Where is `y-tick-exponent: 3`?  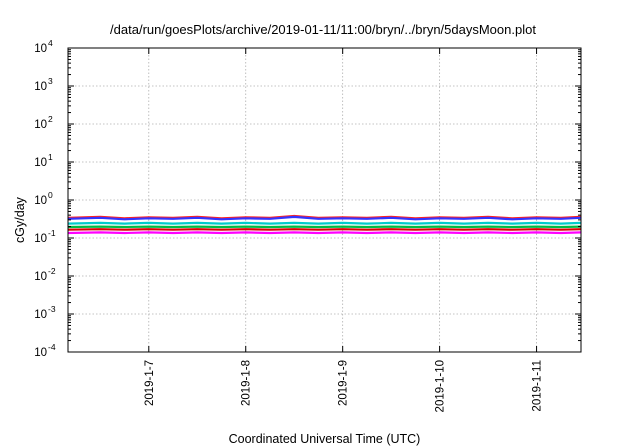
y-tick-exponent: 3 is located at coordinates (50, 81).